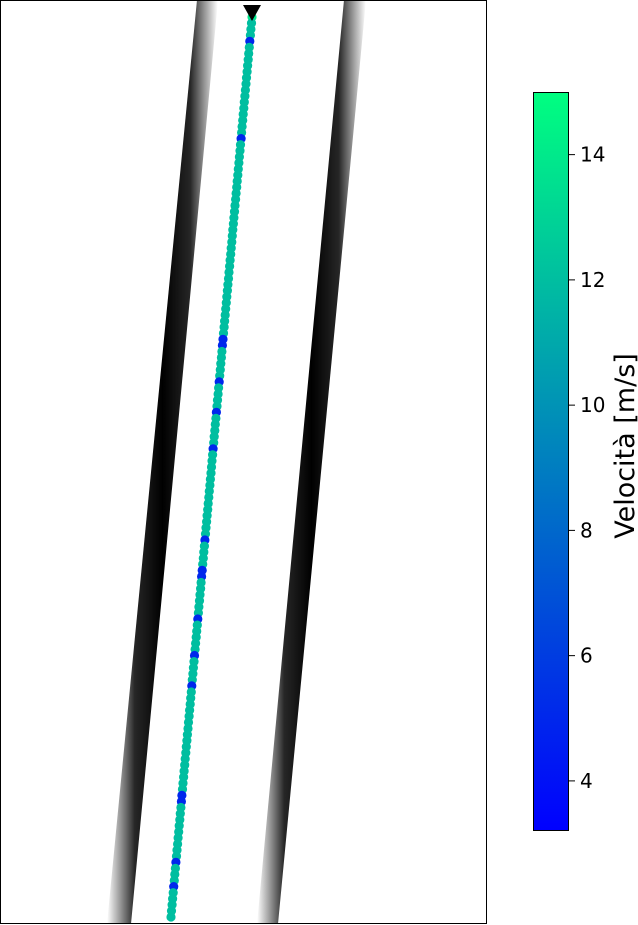 The height and width of the screenshot is (925, 638). Describe the element at coordinates (587, 468) in the screenshot. I see `colorbar-ticks: 4 6 8 10 12 14` at that location.